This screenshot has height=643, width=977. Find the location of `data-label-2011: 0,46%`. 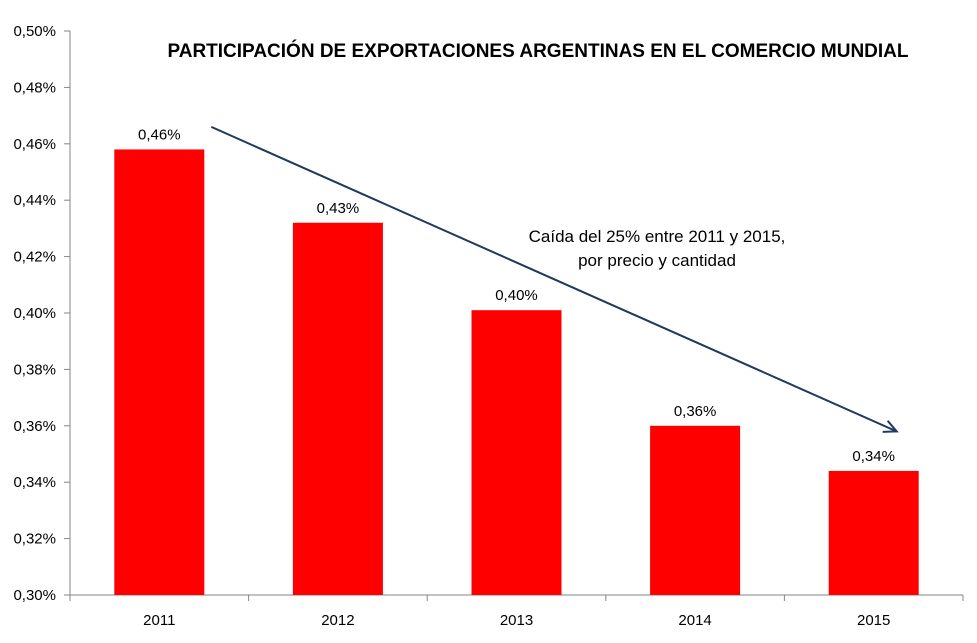

data-label-2011: 0,46% is located at coordinates (159, 134).